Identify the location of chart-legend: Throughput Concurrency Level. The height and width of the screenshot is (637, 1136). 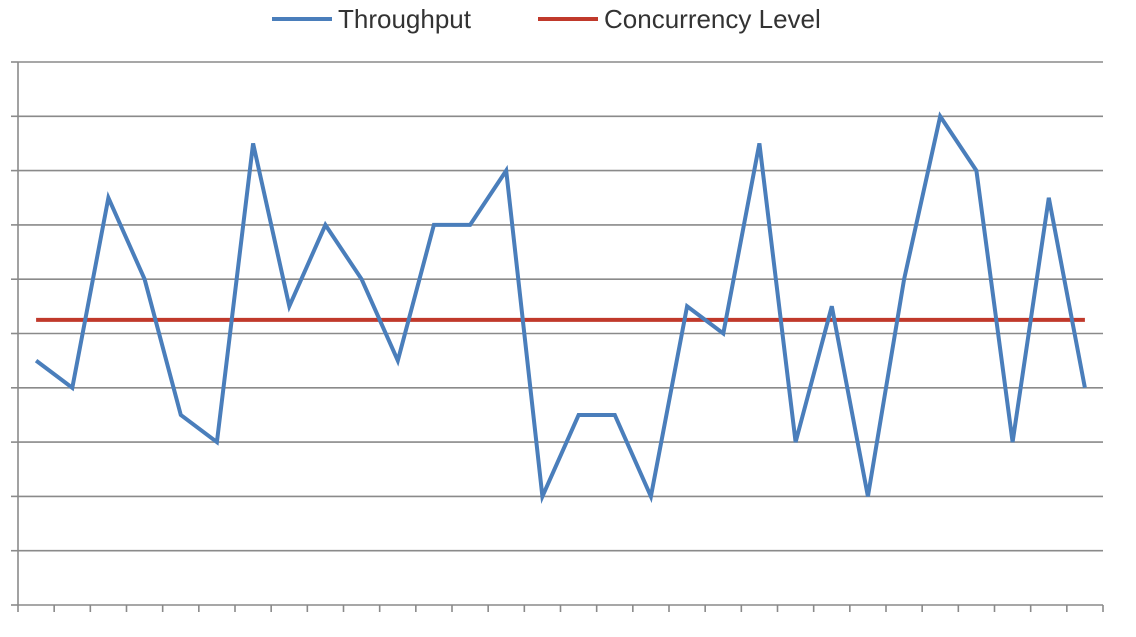
(568, 22).